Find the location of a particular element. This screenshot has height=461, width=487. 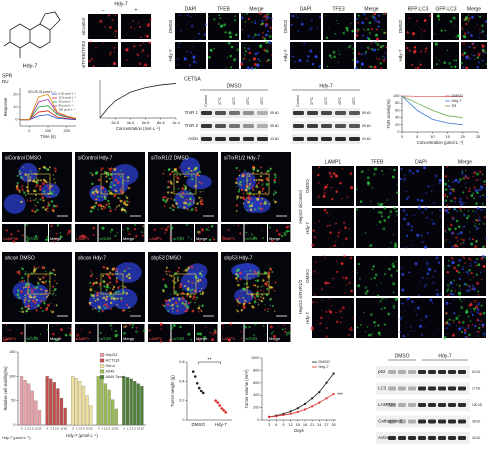

label: mTOR is located at coordinates (106, 338).